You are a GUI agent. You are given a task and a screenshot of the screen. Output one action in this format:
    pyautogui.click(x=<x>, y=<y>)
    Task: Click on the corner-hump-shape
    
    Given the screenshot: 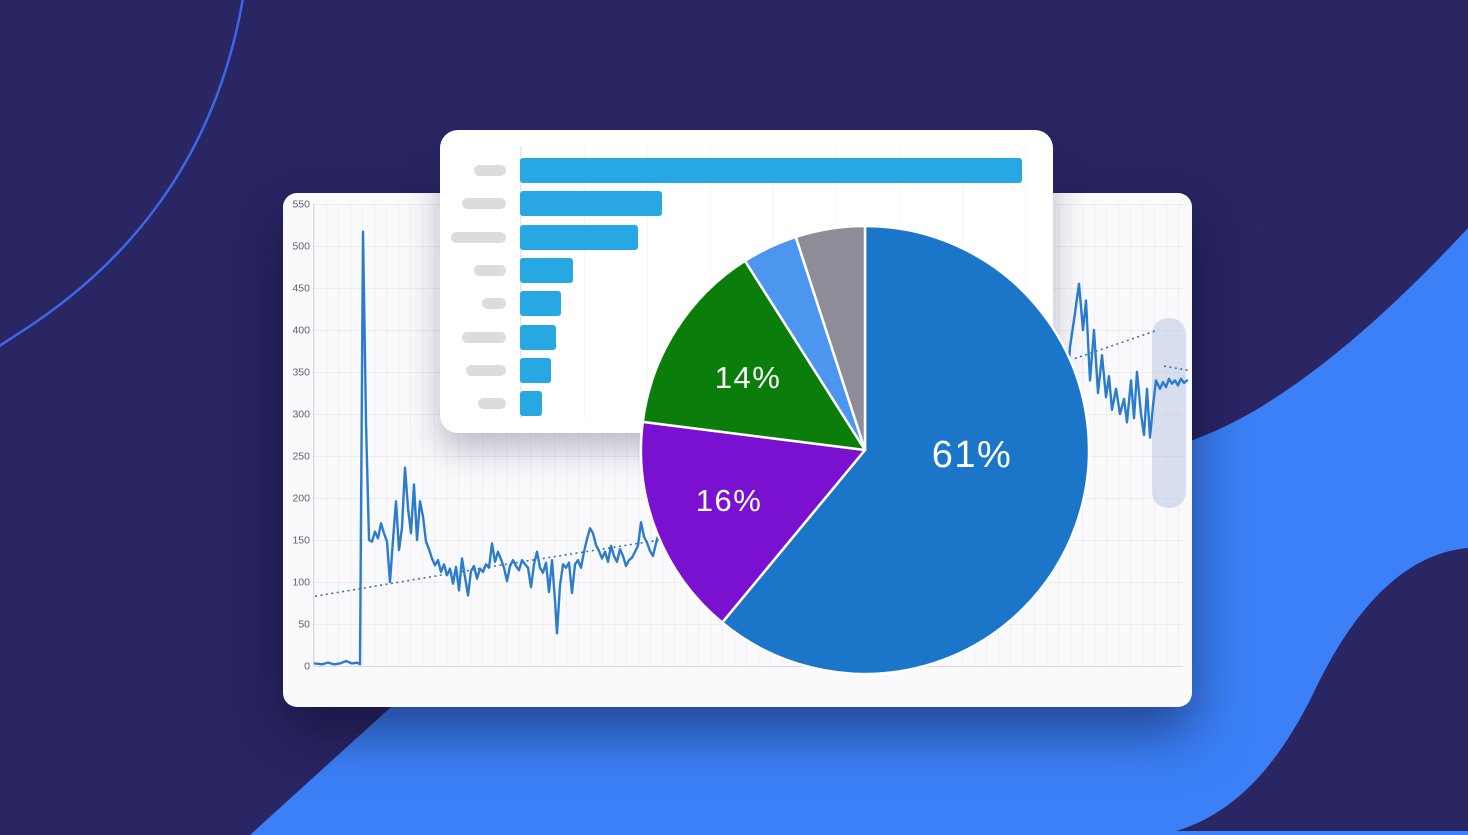 What is the action you would take?
    pyautogui.click(x=1322, y=689)
    